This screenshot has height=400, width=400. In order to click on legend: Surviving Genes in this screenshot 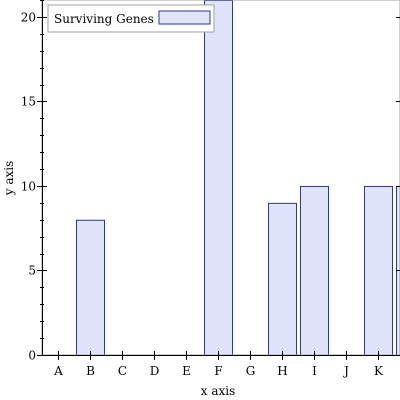, I will do `click(131, 18)`.